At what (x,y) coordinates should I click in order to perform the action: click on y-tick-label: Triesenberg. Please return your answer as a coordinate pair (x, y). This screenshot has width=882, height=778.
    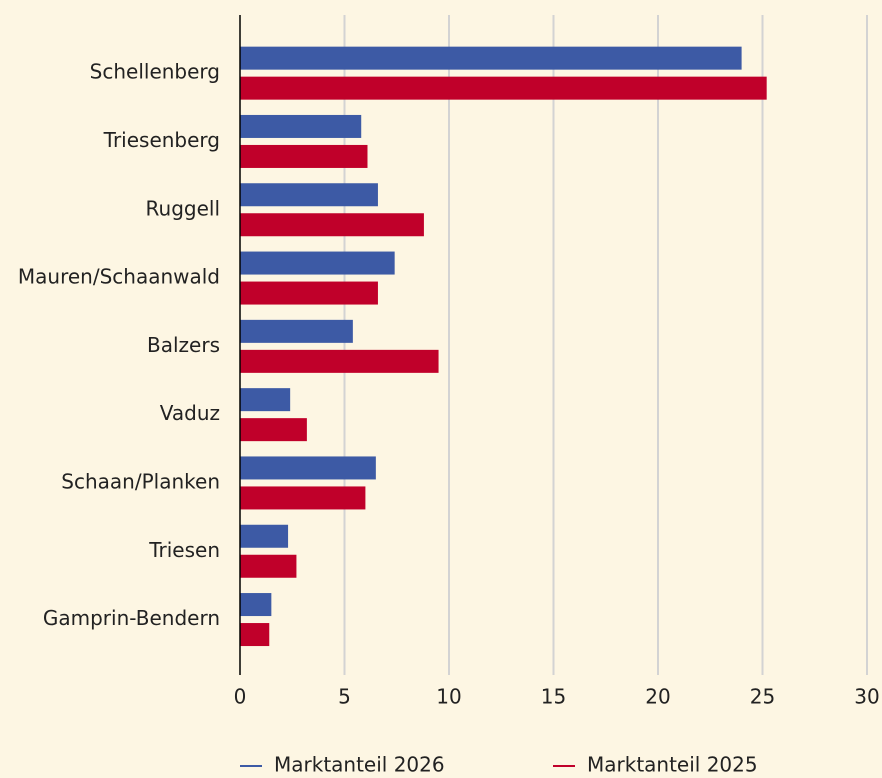
    Looking at the image, I should click on (161, 140).